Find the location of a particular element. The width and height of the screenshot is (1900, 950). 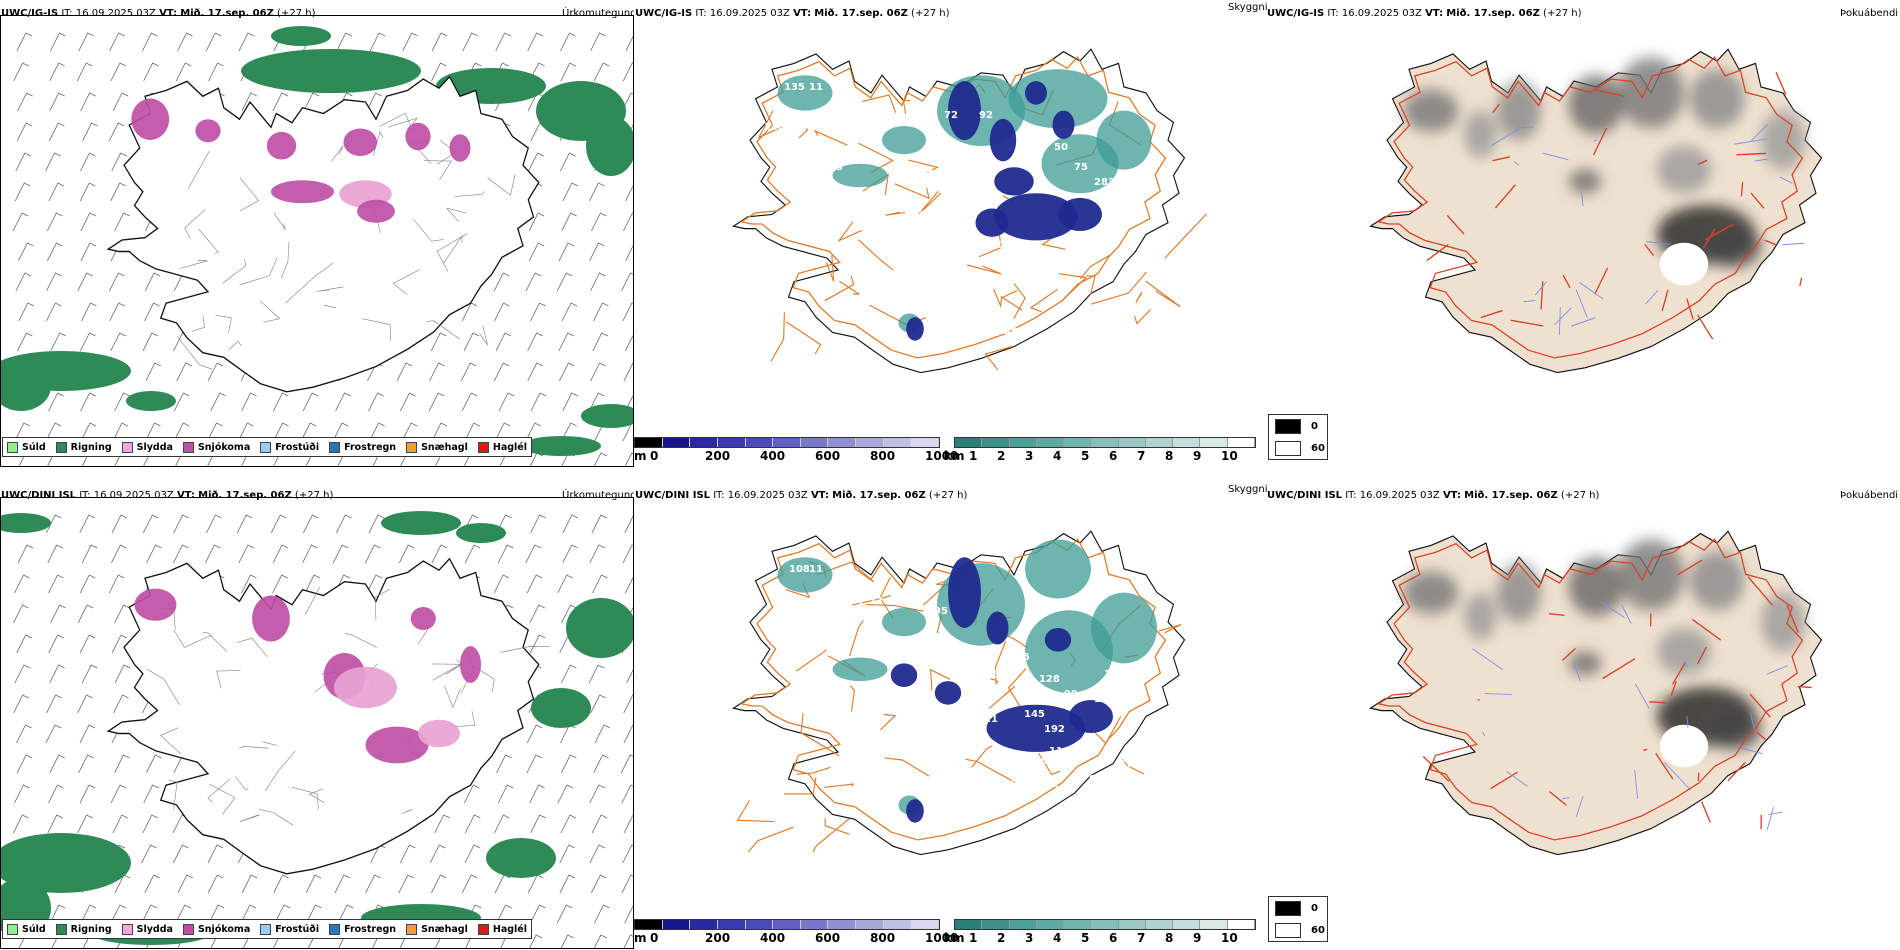

legend-item: 60 is located at coordinates (1300, 930).